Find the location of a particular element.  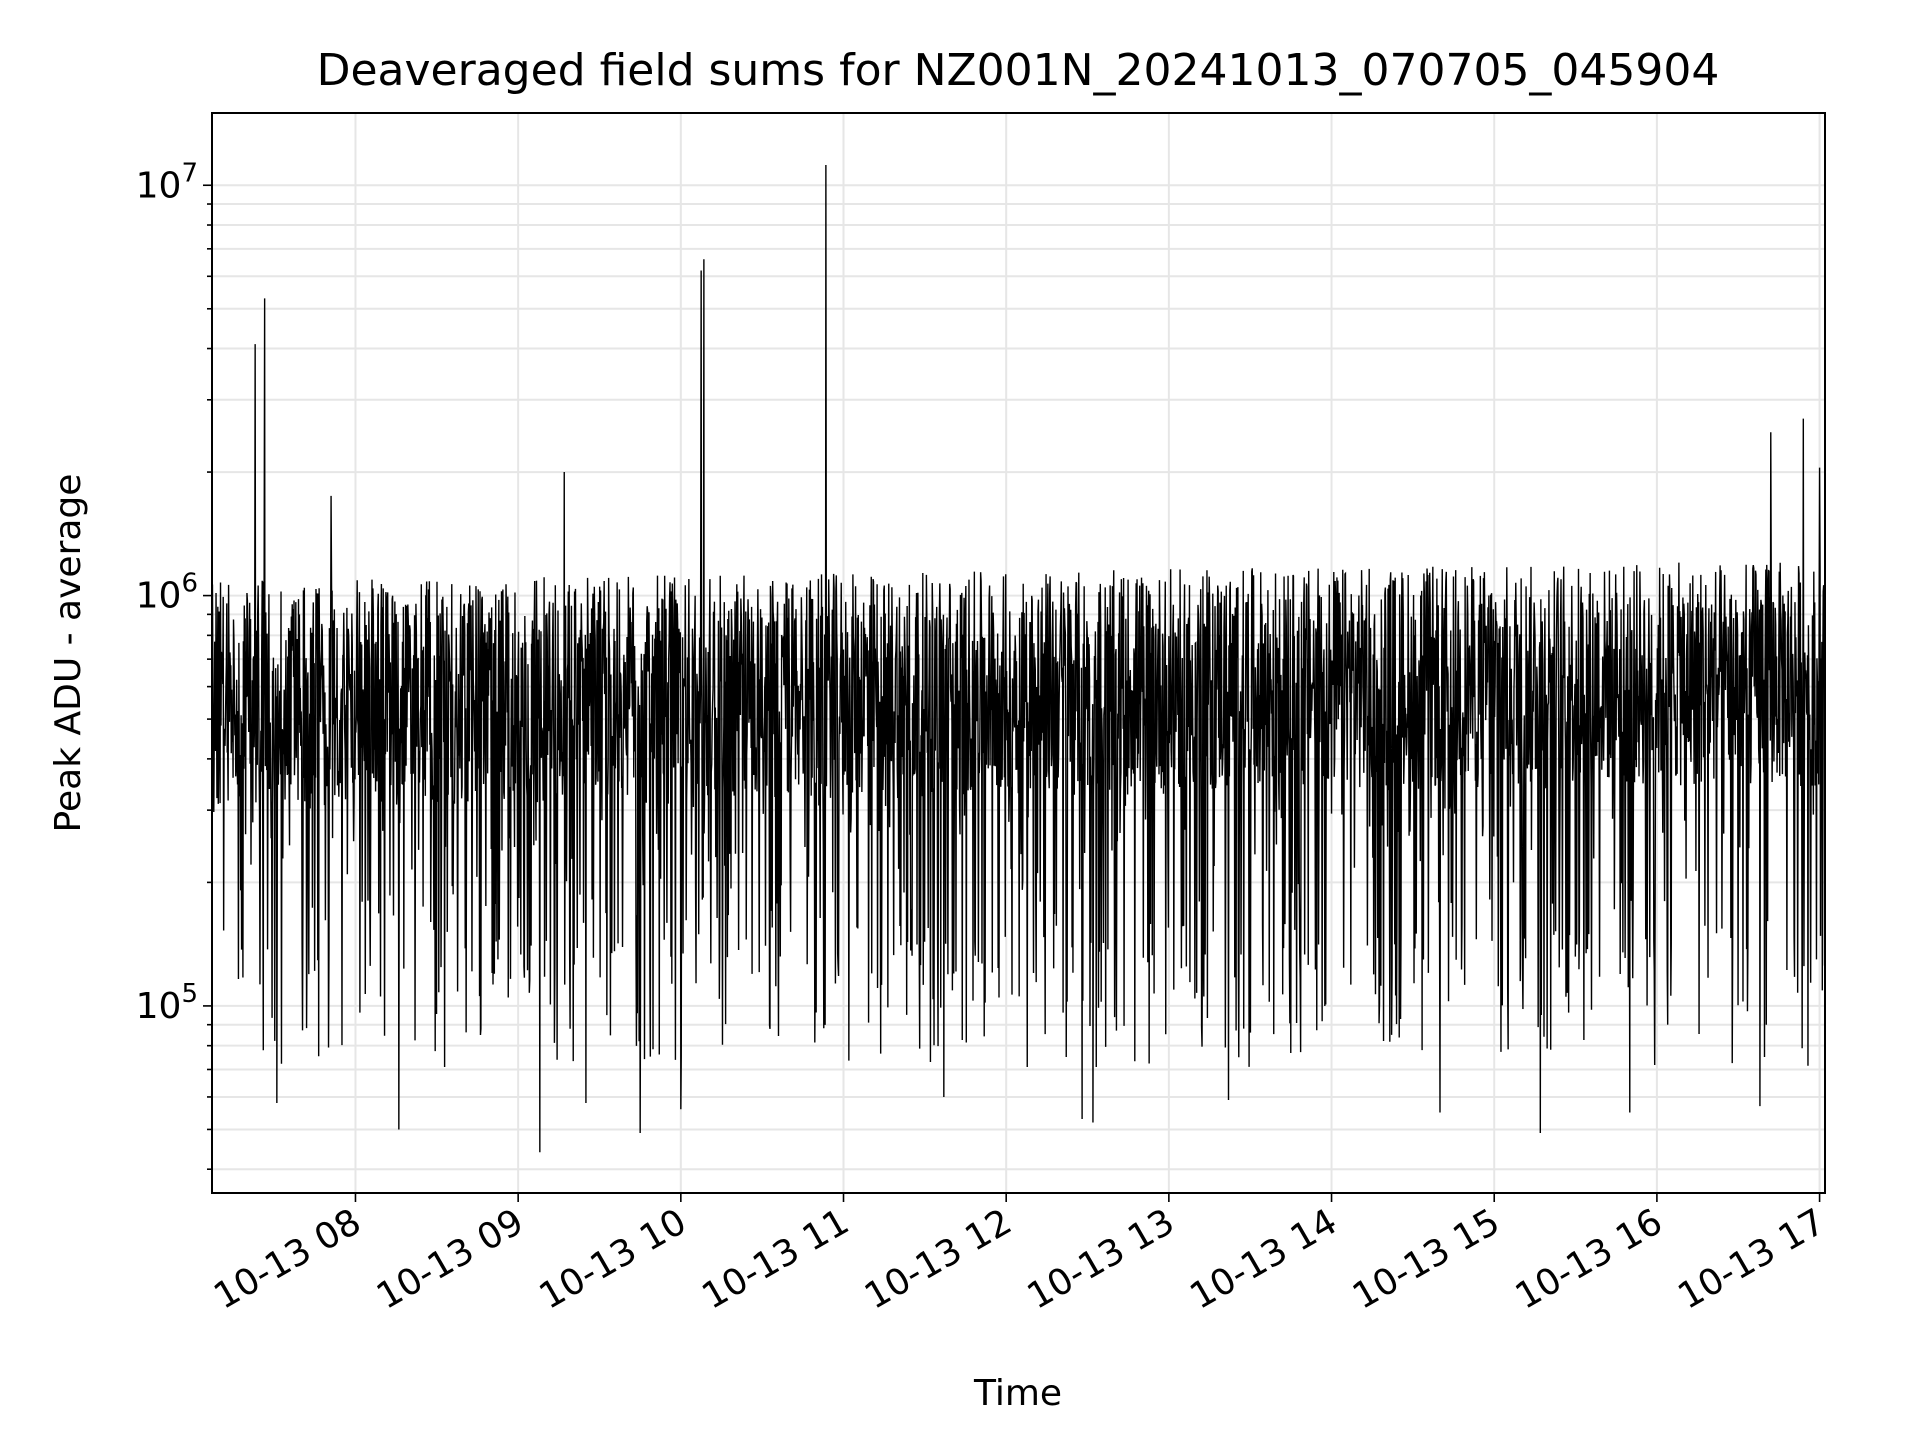

x-axis-label: Time is located at coordinates (1017, 1393).